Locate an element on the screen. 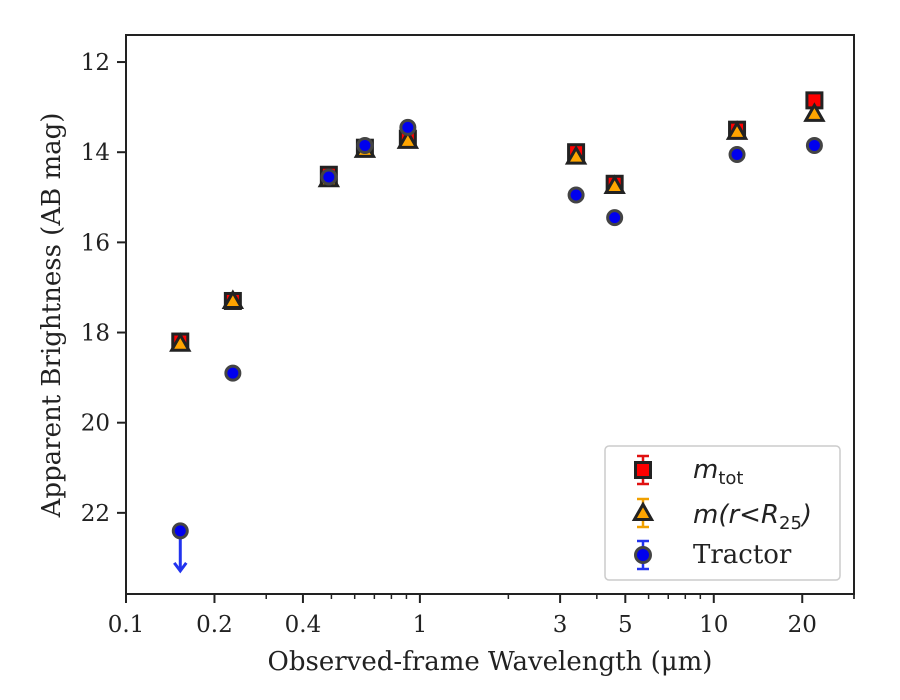 This screenshot has height=700, width=900. legend-marker-m-tot is located at coordinates (643, 470).